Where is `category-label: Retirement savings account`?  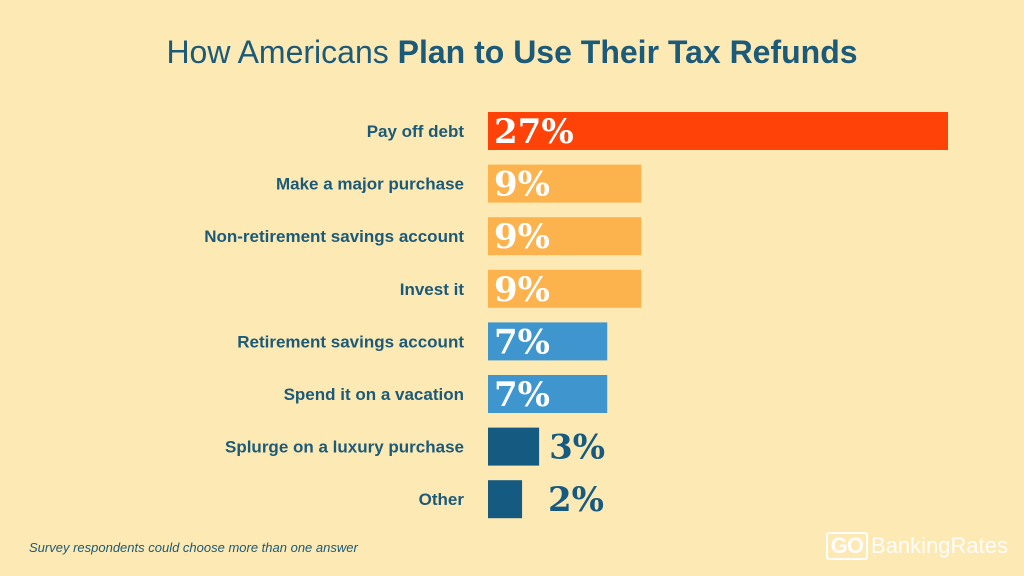
category-label: Retirement savings account is located at coordinates (350, 341).